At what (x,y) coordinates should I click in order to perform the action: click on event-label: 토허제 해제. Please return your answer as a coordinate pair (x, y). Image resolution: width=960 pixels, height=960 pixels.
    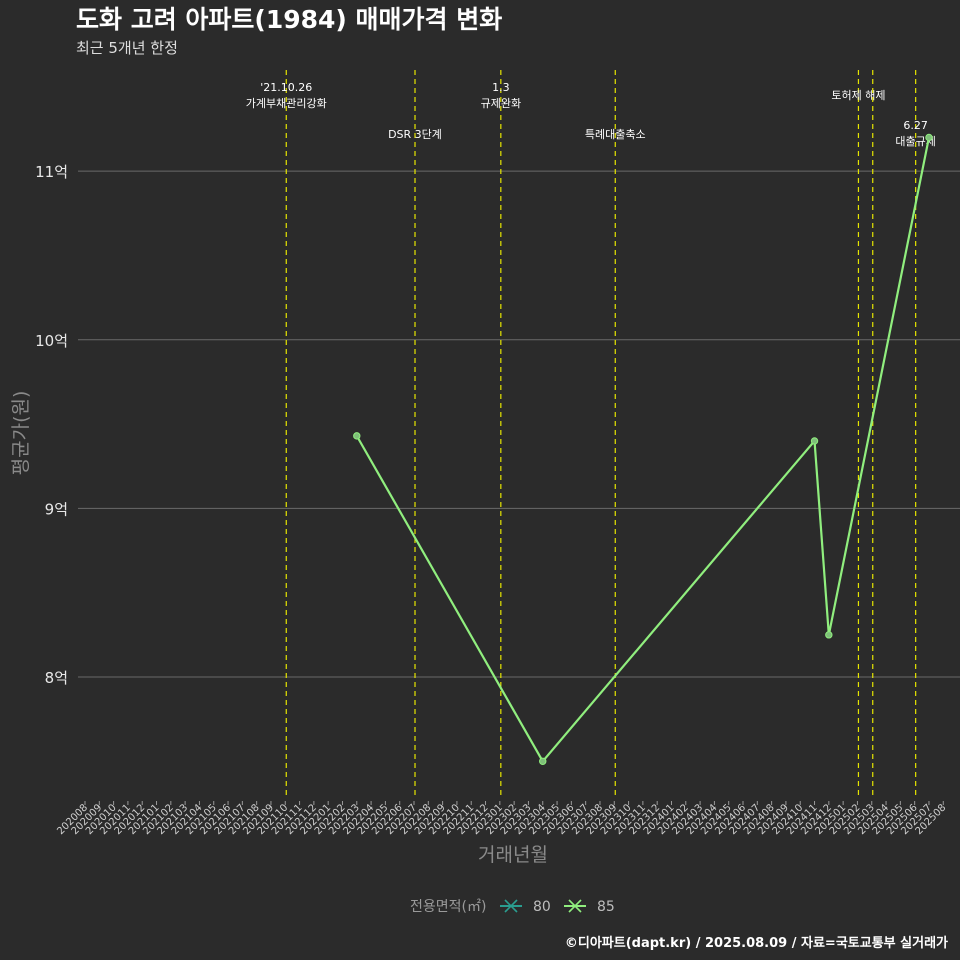
    Looking at the image, I should click on (858, 95).